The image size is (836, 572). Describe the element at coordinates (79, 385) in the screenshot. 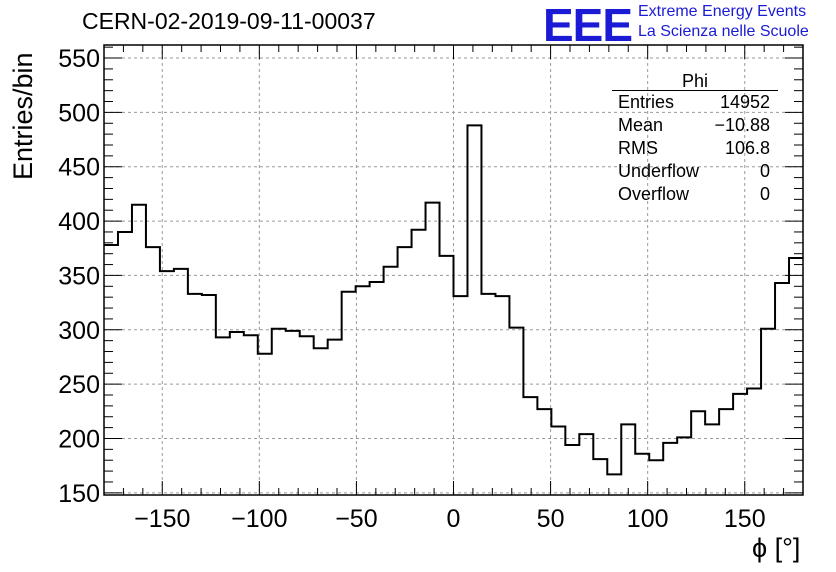

I see `y-tick-label: 250` at that location.